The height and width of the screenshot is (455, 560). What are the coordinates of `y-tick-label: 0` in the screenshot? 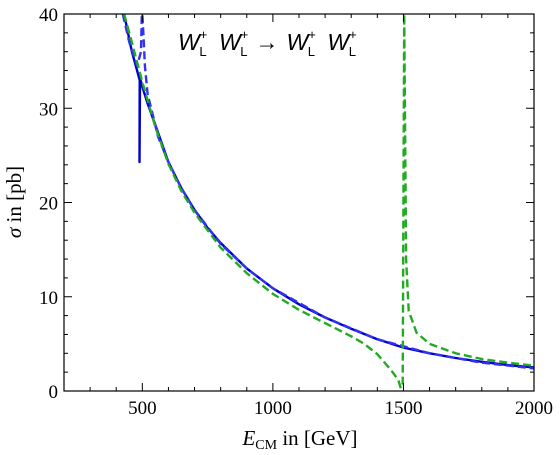 It's located at (54, 392).